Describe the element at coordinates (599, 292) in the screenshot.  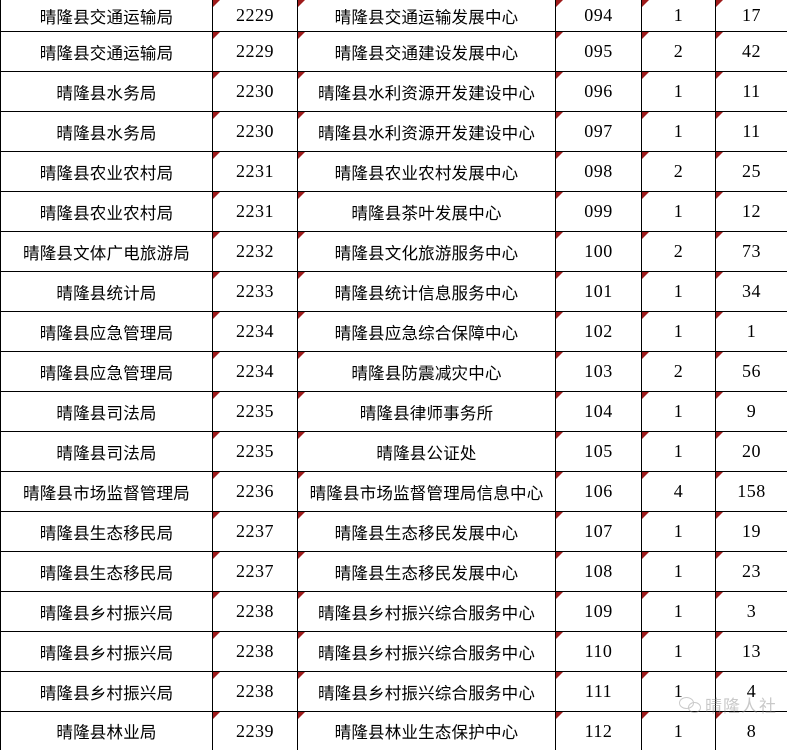
I see `cell-unit_no: 101` at that location.